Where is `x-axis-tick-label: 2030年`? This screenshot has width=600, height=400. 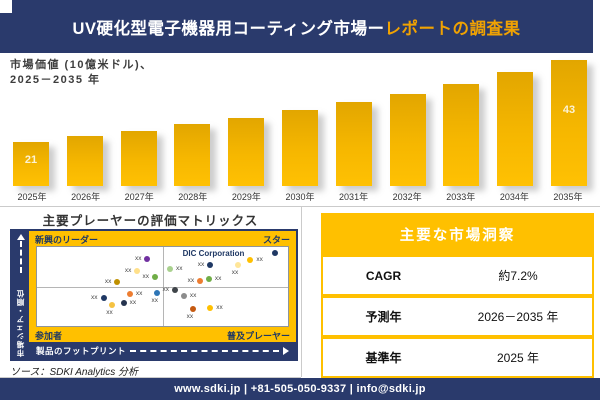 x-axis-tick-label: 2030年 is located at coordinates (300, 197).